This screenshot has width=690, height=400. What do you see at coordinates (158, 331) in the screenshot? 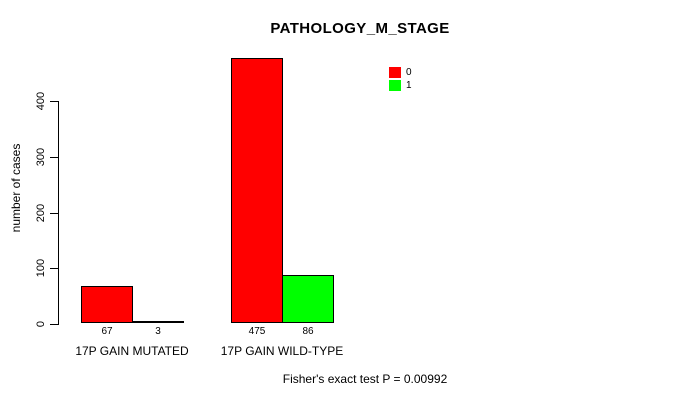
I see `bar-value-label: 3` at bounding box center [158, 331].